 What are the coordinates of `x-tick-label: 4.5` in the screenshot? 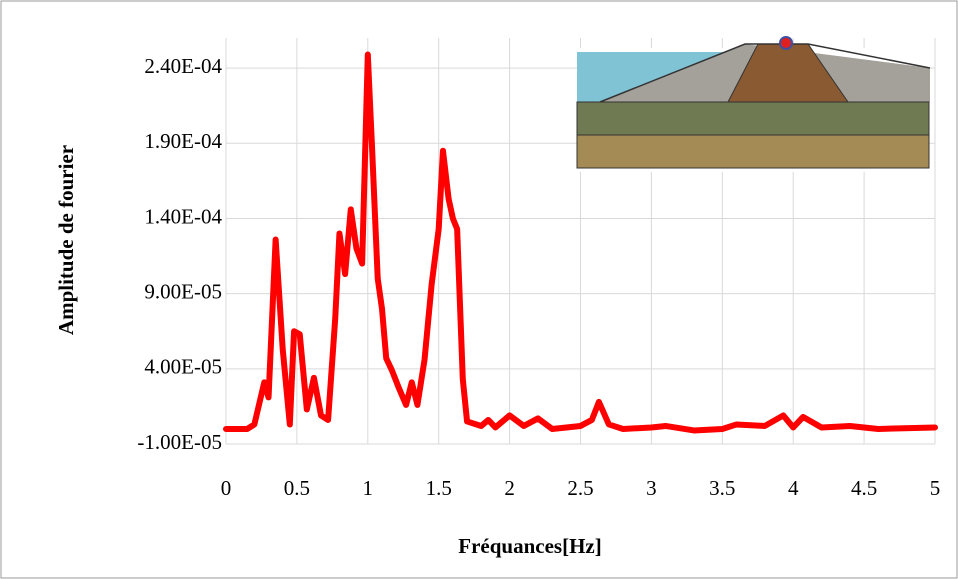 It's located at (864, 488).